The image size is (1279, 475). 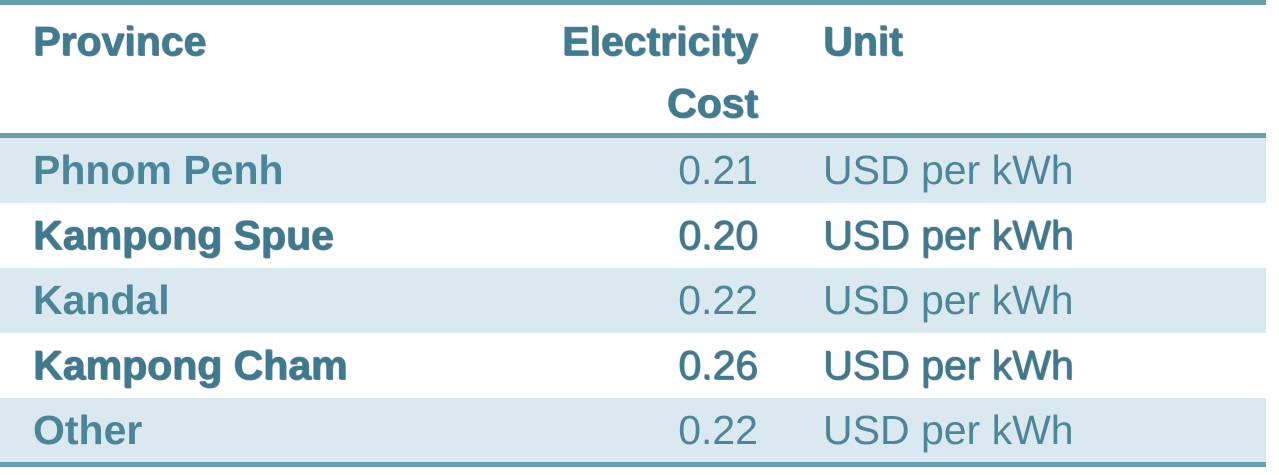 What do you see at coordinates (633, 365) in the screenshot?
I see `table-row: Kampong Cham 0.26 USD per kWh` at bounding box center [633, 365].